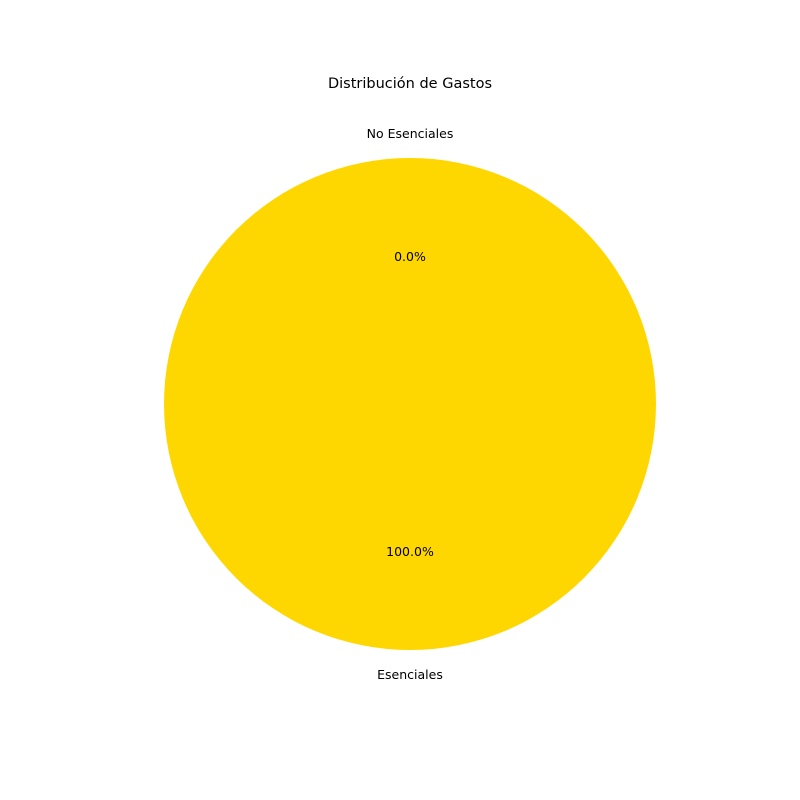 This screenshot has width=800, height=800. I want to click on slice-percent-esenciales: 100.0%, so click(410, 551).